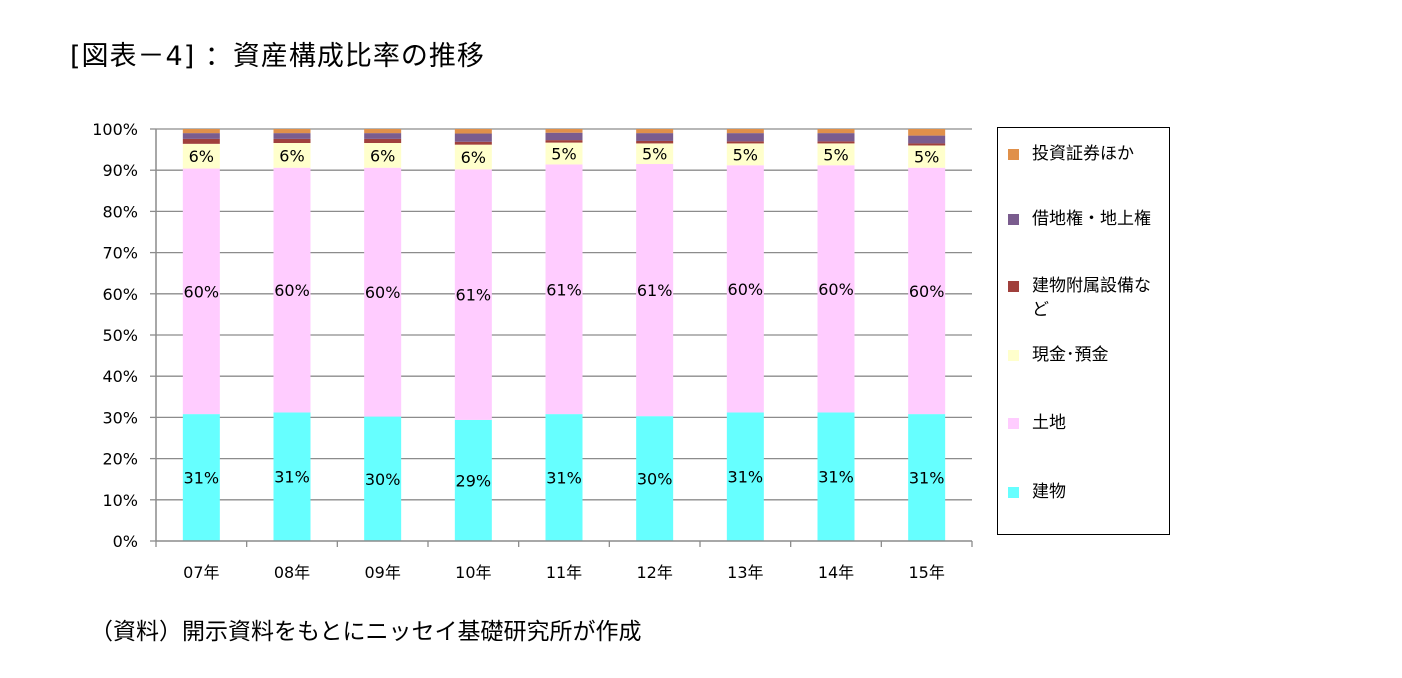 This screenshot has height=678, width=1402. I want to click on x-tick-label: 13年, so click(745, 572).